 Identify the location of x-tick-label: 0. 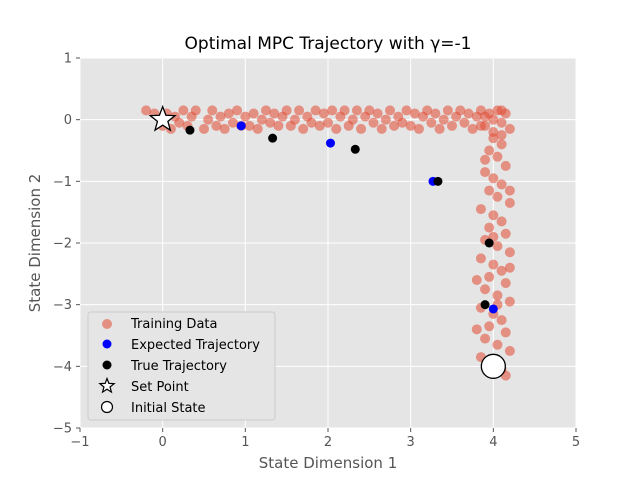
(163, 442).